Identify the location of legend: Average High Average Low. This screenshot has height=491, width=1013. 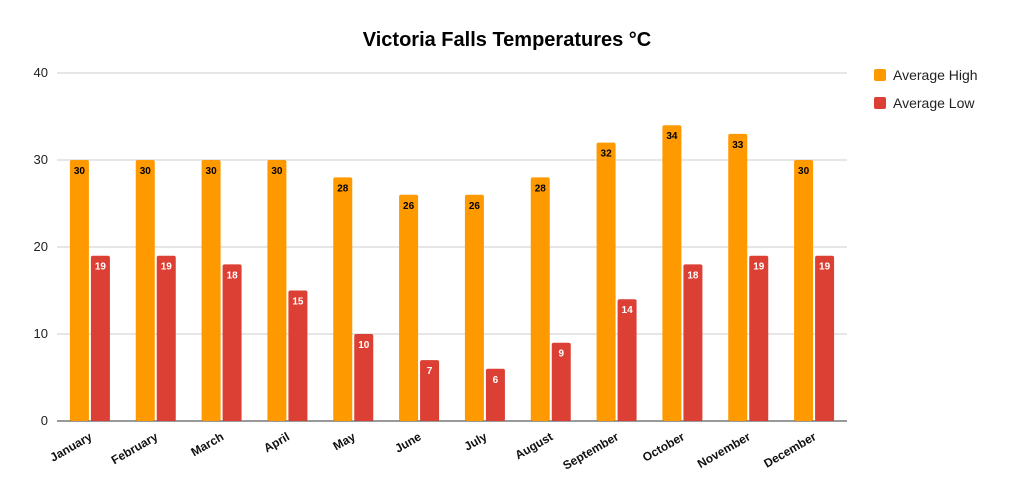
(926, 89).